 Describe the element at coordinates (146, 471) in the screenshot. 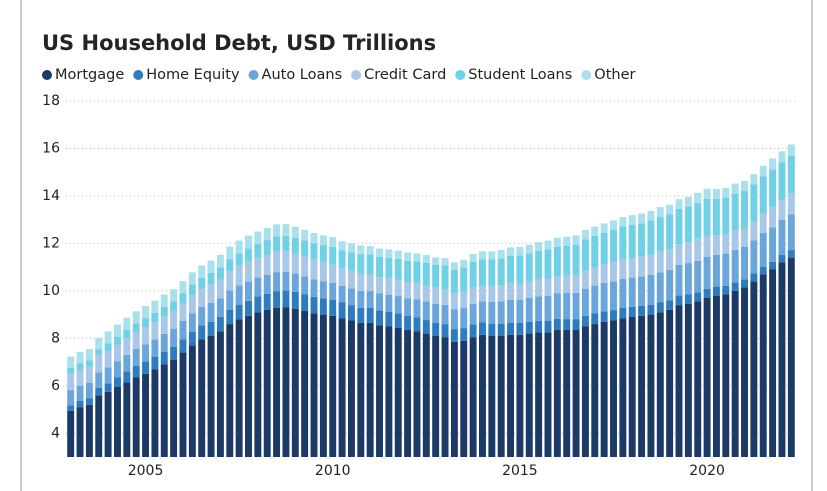

I see `x-tick-label: 2005` at that location.